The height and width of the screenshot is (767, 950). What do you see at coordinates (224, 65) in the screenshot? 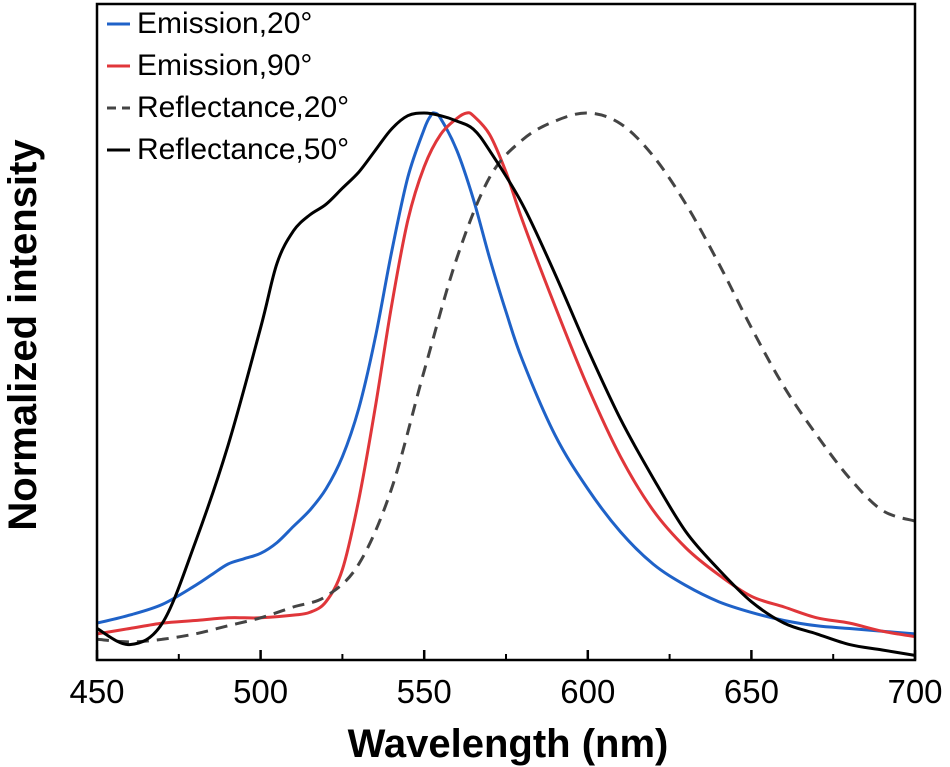
I see `legend-label-2: Emission,90°` at bounding box center [224, 65].